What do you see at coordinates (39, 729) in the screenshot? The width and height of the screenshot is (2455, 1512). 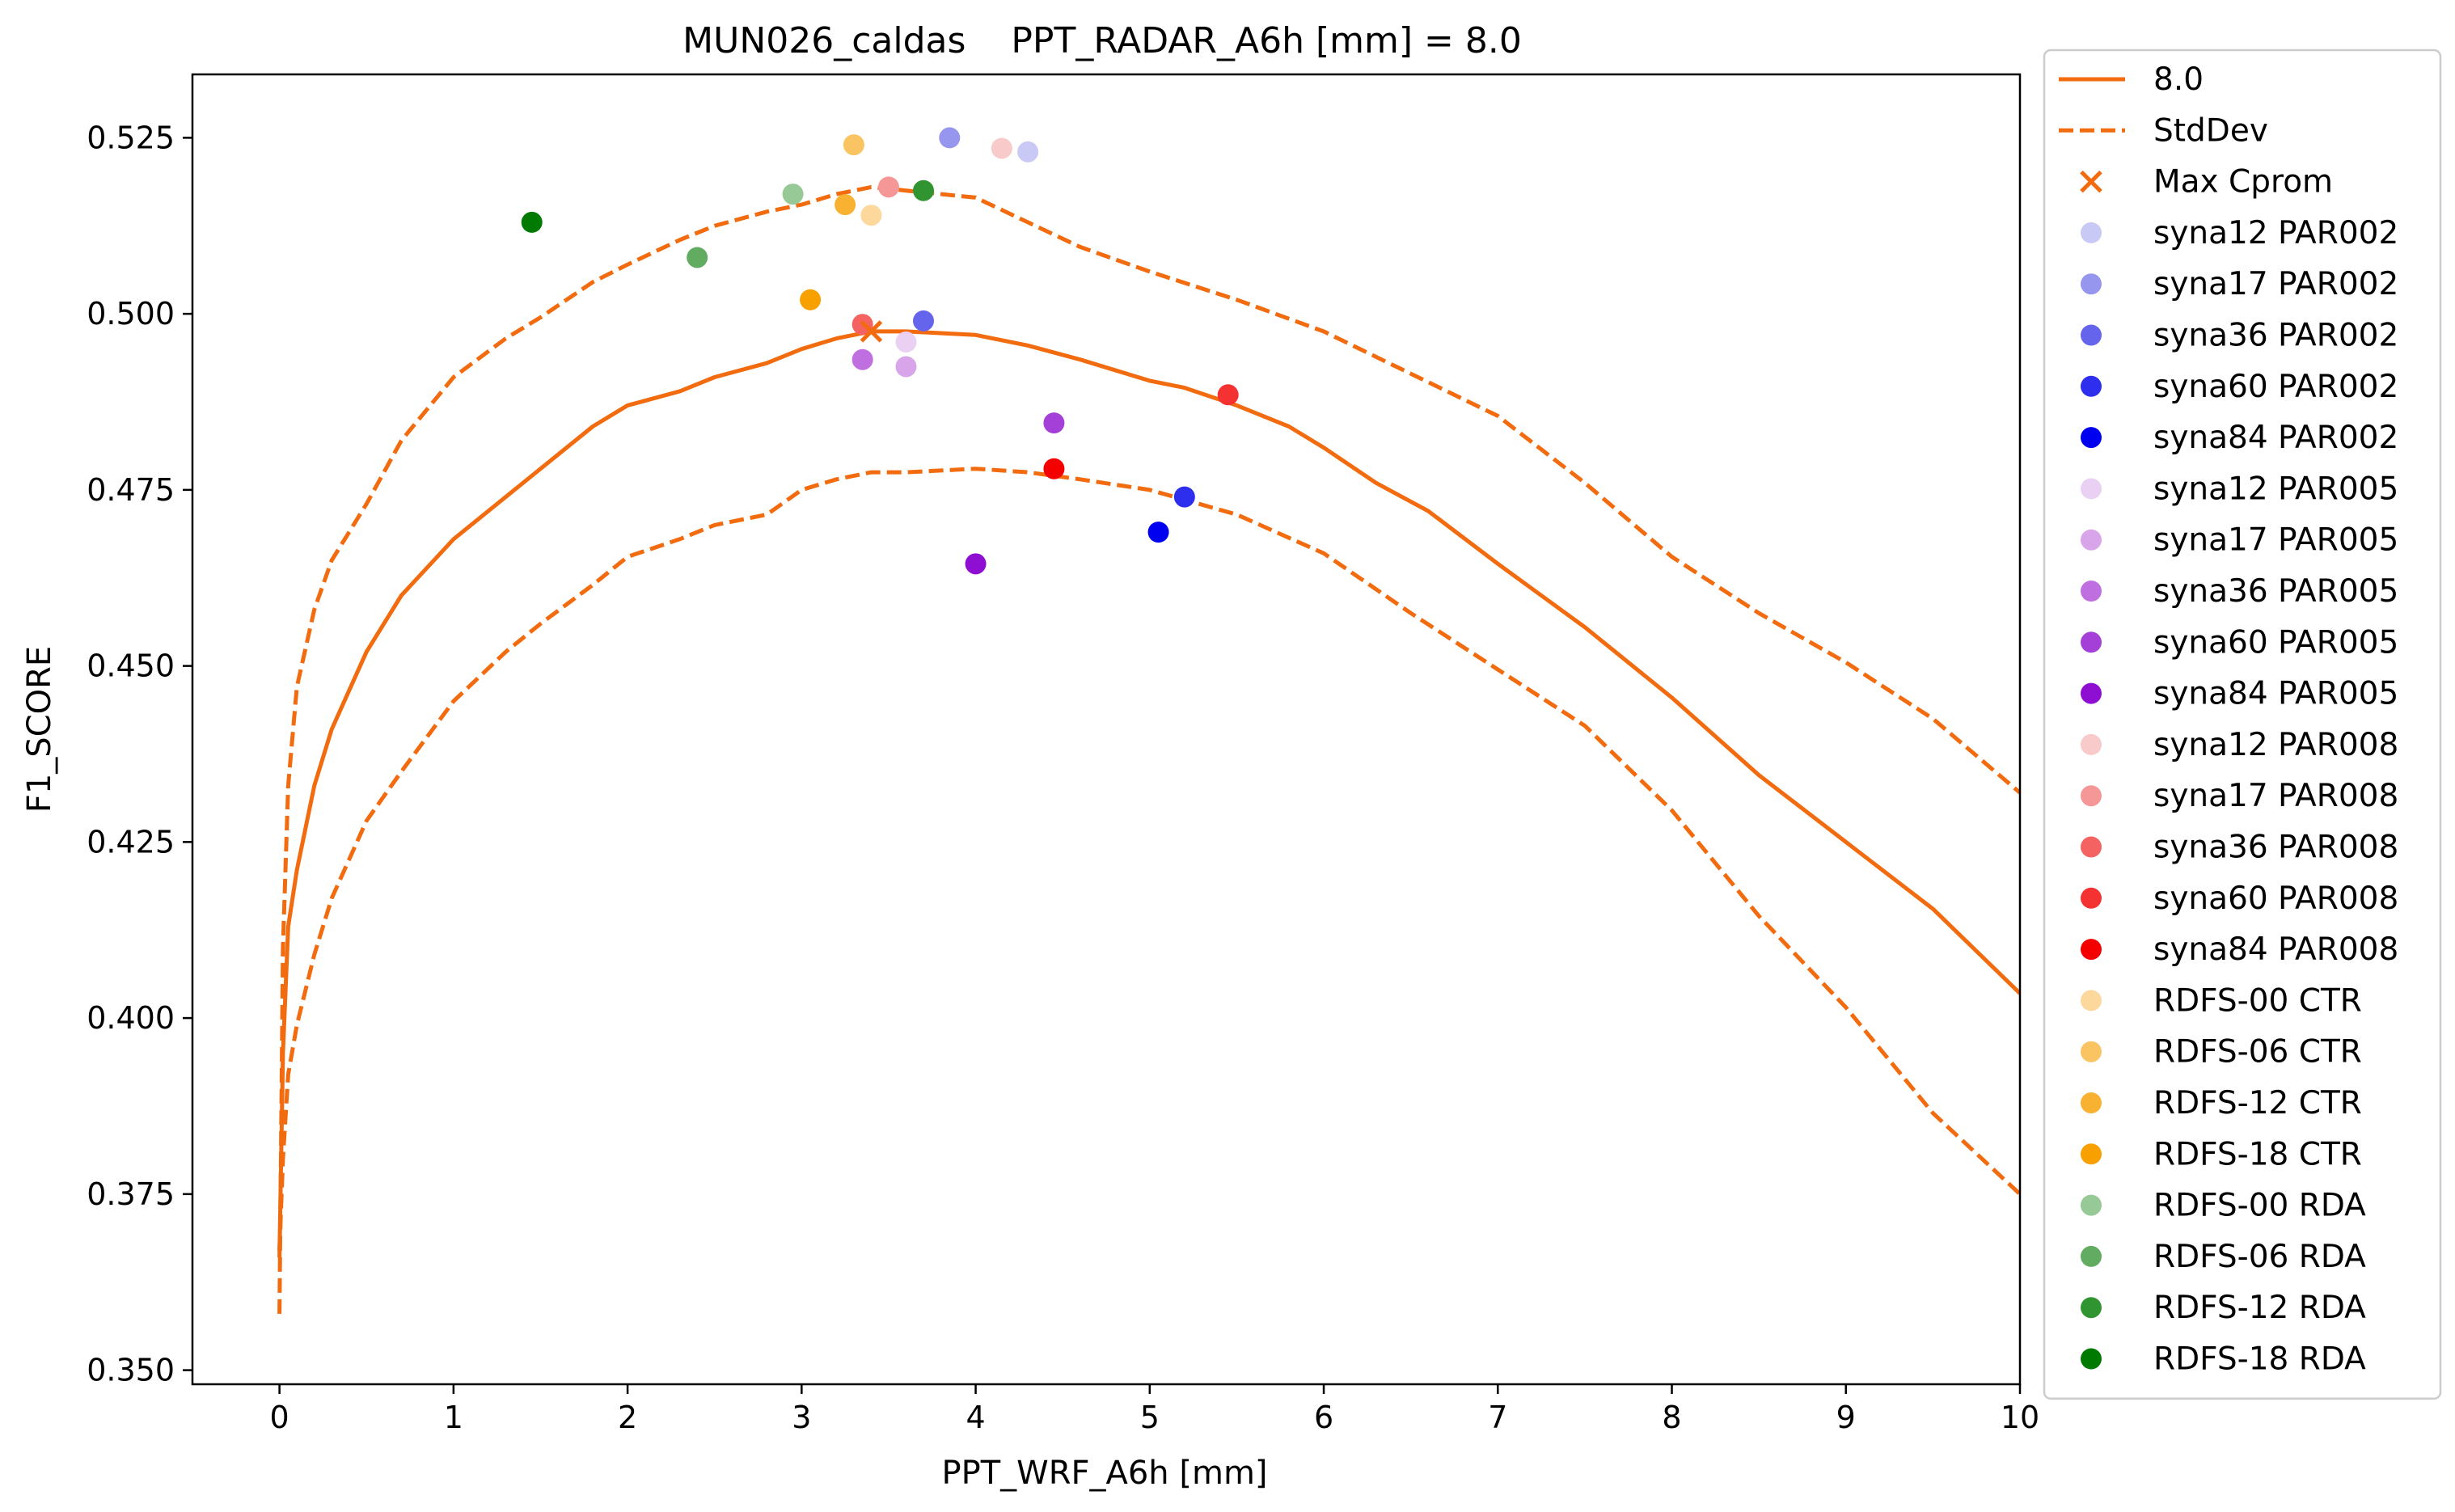 I see `y-axis-label: F1_SCORE` at bounding box center [39, 729].